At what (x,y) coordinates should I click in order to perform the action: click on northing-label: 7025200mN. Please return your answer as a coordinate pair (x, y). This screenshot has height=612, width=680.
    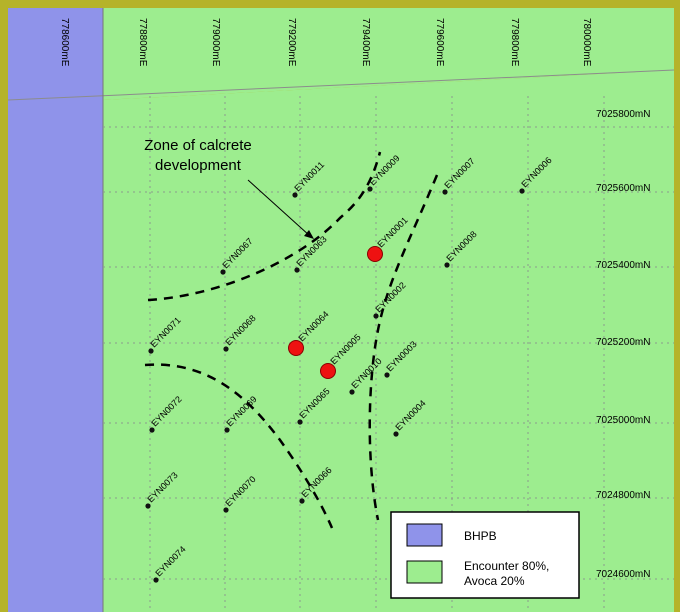
    Looking at the image, I should click on (623, 342).